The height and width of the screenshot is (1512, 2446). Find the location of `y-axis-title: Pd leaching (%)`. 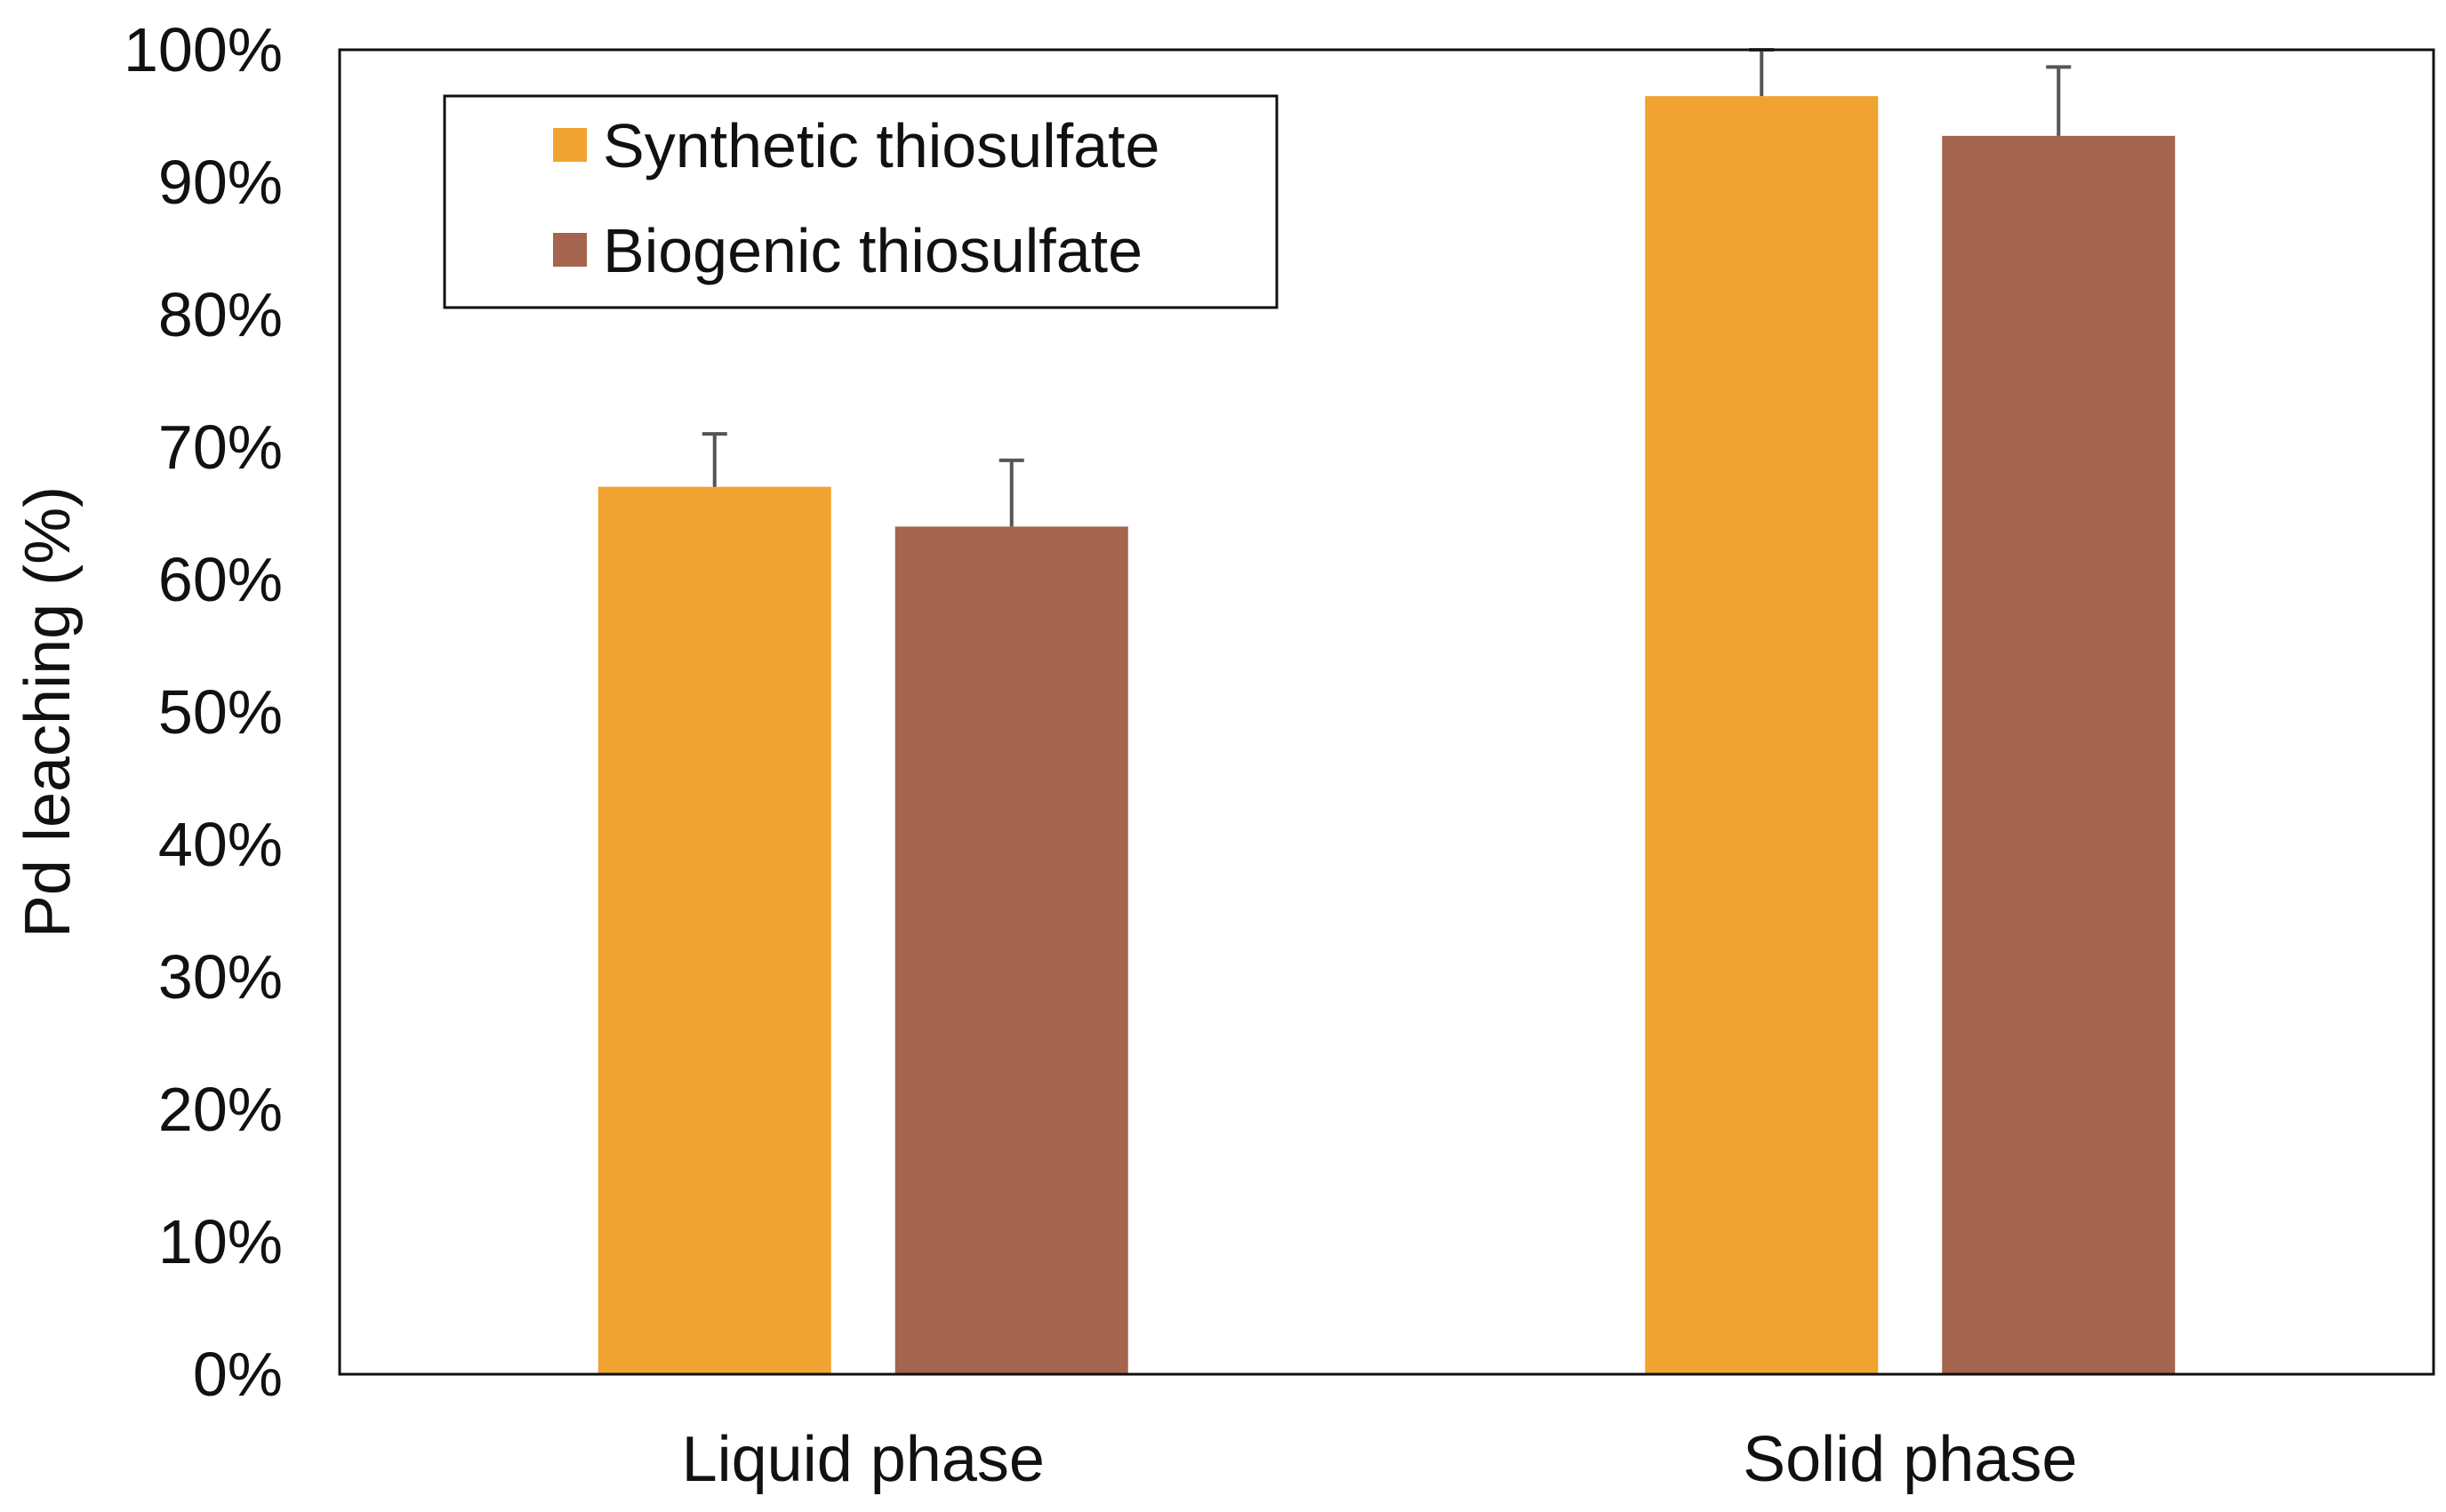

y-axis-title: Pd leaching (%) is located at coordinates (48, 712).